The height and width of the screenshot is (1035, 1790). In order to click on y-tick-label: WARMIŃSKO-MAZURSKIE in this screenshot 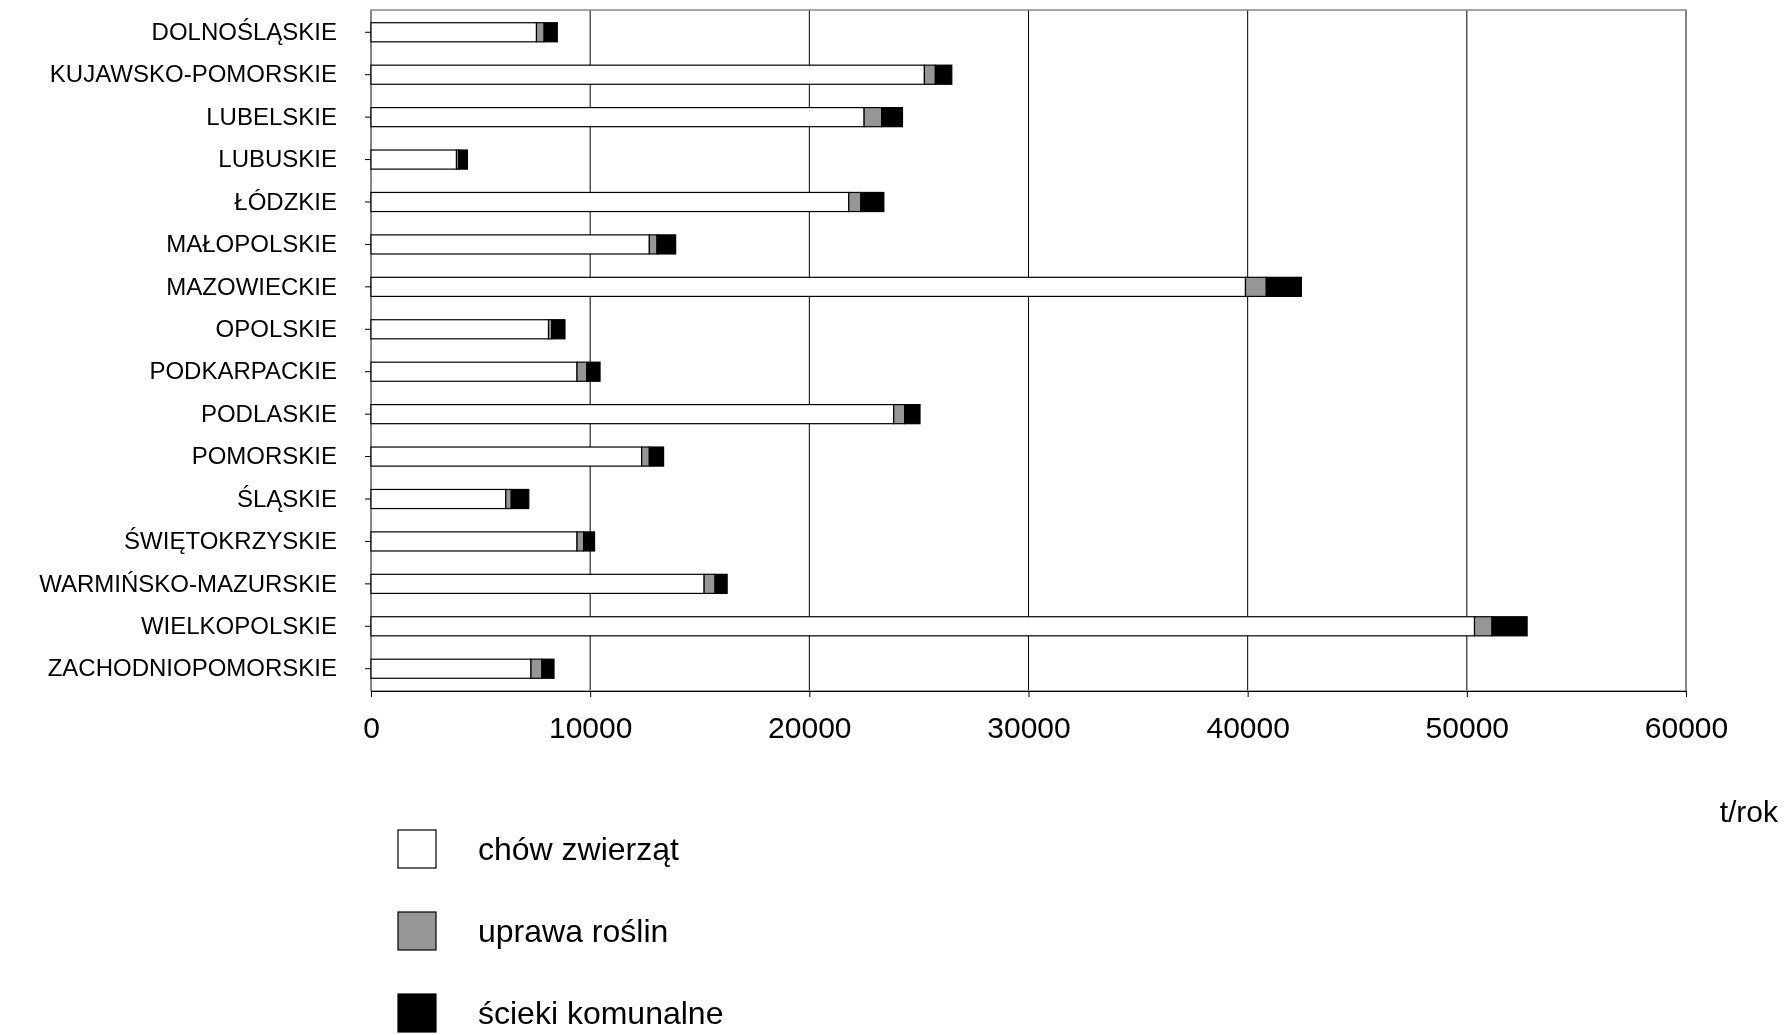, I will do `click(188, 583)`.